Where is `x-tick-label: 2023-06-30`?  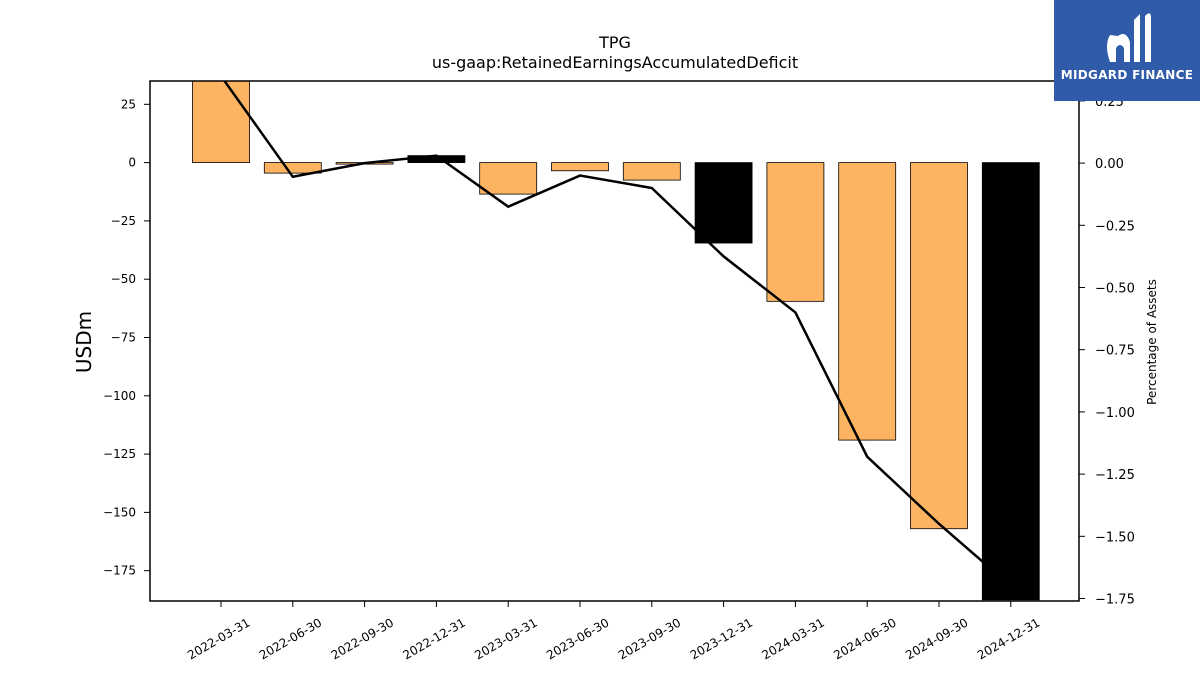
x-tick-label: 2023-06-30 is located at coordinates (577, 638).